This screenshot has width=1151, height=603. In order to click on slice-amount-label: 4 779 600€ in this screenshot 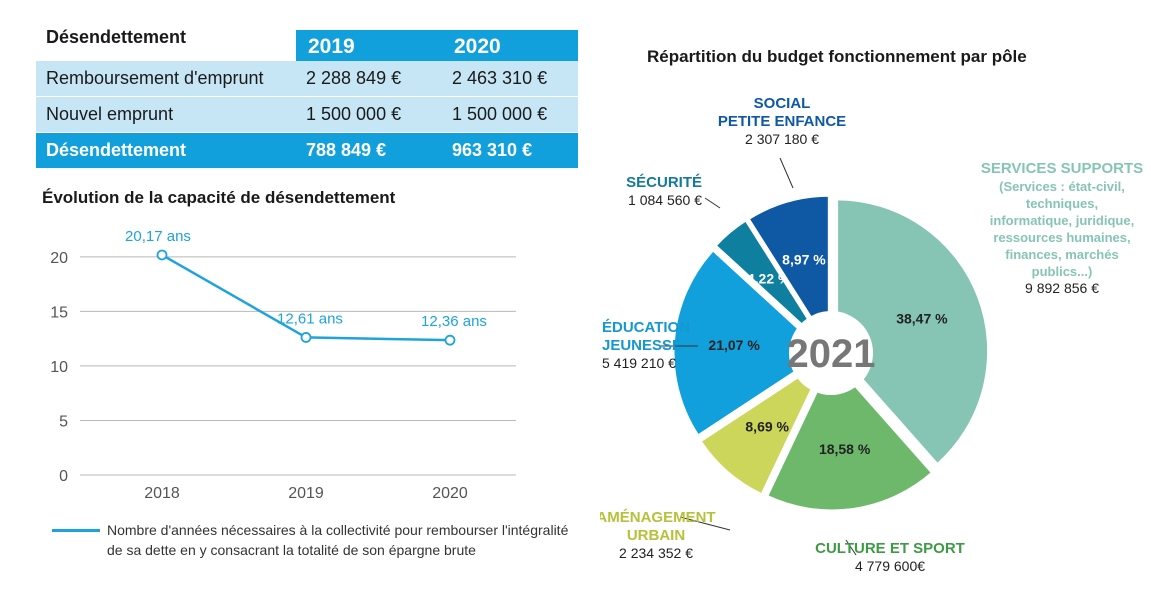, I will do `click(890, 566)`.